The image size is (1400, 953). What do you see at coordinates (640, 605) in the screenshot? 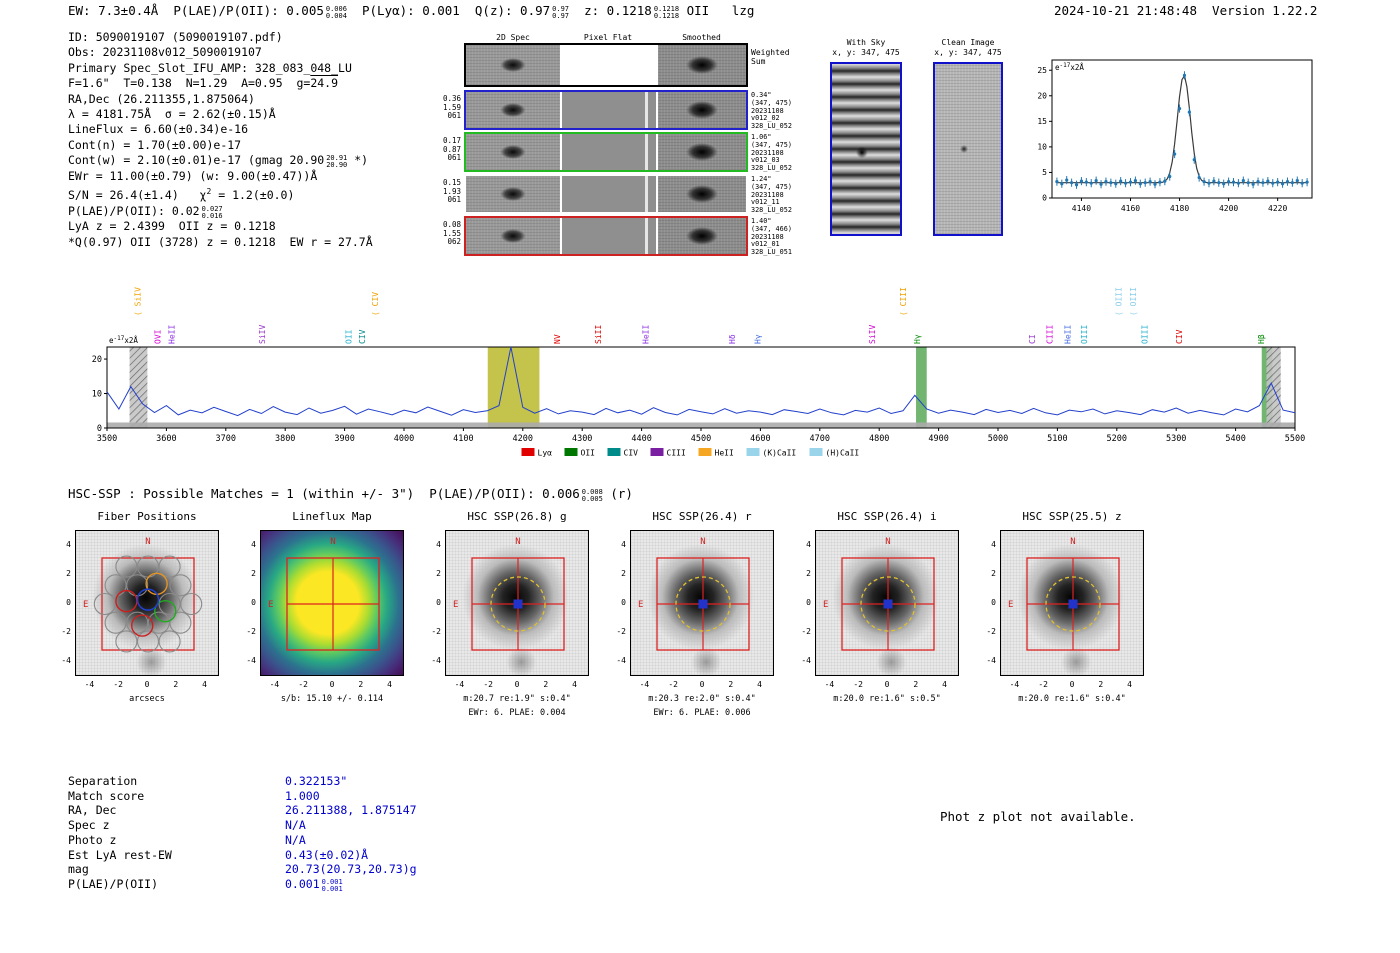
I see `compass-east: E` at bounding box center [640, 605].